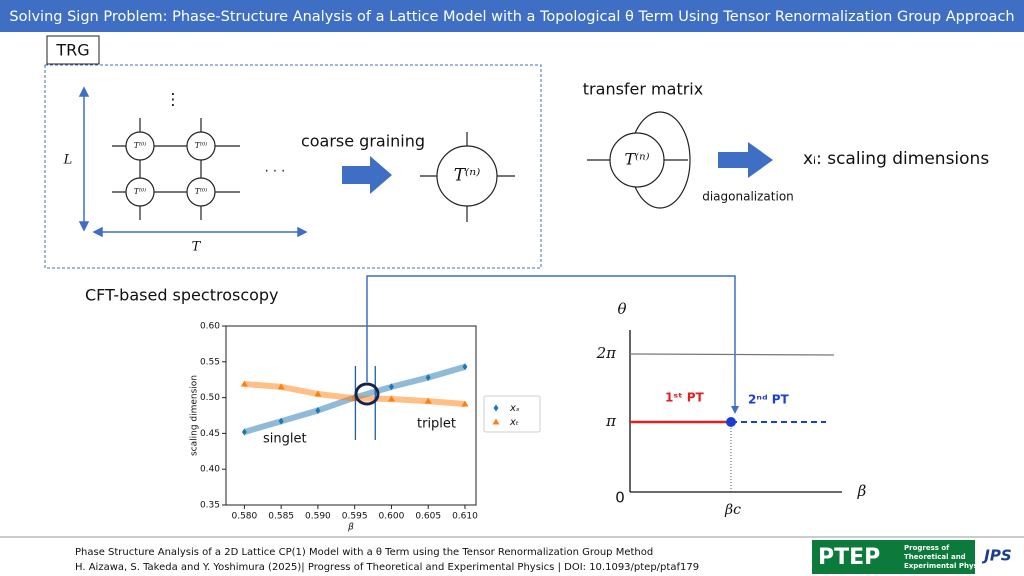  I want to click on legend-label: xₛ, so click(514, 408).